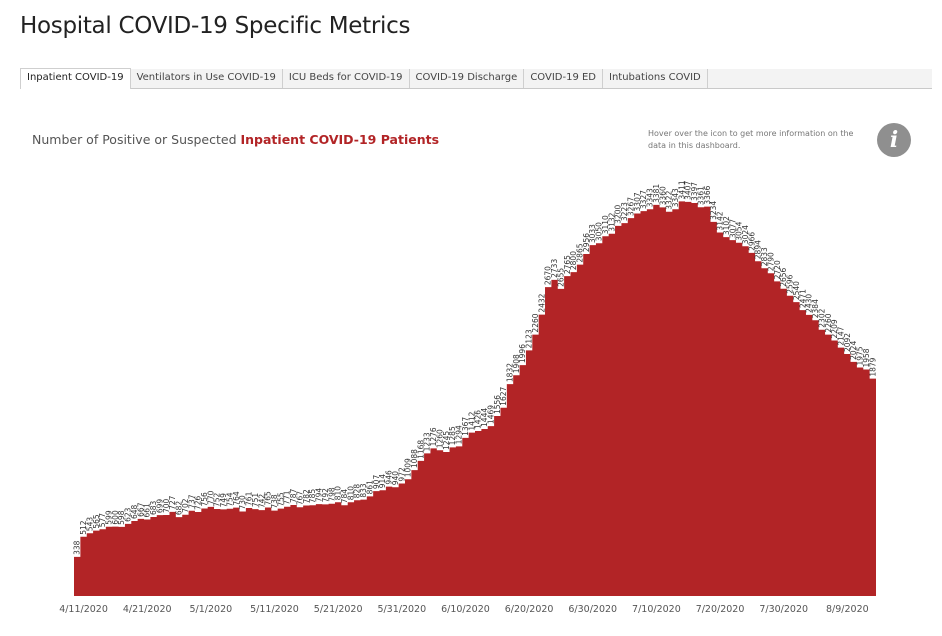 This screenshot has height=636, width=942. I want to click on tab-inpatient-covid: Inpatient COVID-19, so click(75, 78).